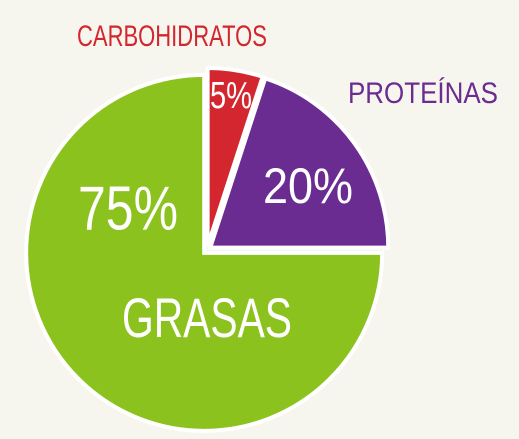 The width and height of the screenshot is (519, 439). I want to click on category-label: PROTEÍNAS, so click(423, 93).